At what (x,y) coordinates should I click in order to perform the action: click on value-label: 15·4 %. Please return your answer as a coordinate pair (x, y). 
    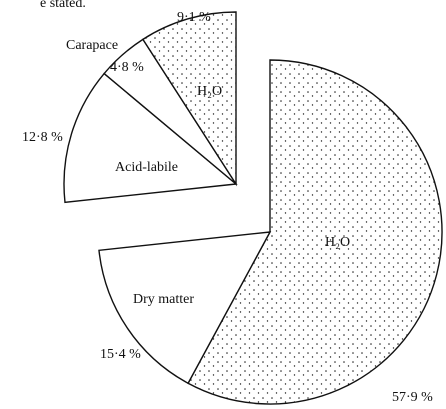
    Looking at the image, I should click on (120, 354).